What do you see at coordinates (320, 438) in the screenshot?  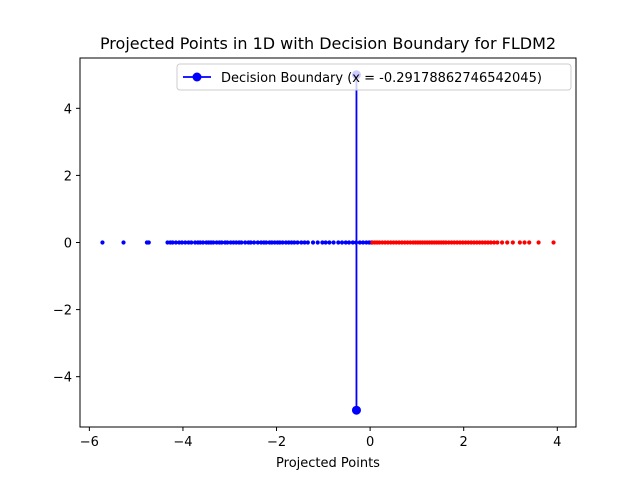 I see `x-axis: −6 −4 −2 0 2 4` at bounding box center [320, 438].